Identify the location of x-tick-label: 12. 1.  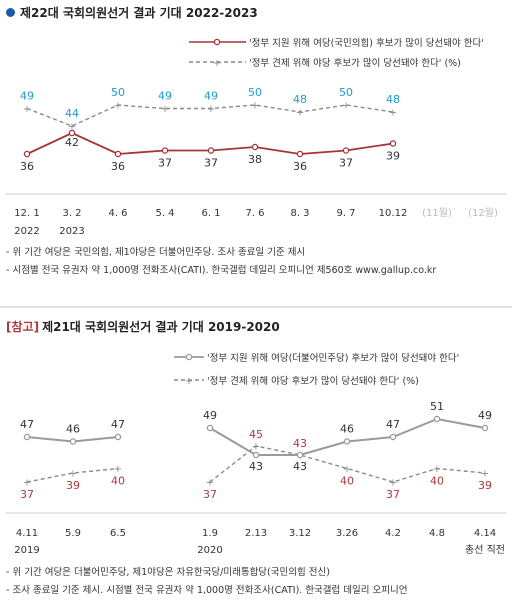
(26, 213).